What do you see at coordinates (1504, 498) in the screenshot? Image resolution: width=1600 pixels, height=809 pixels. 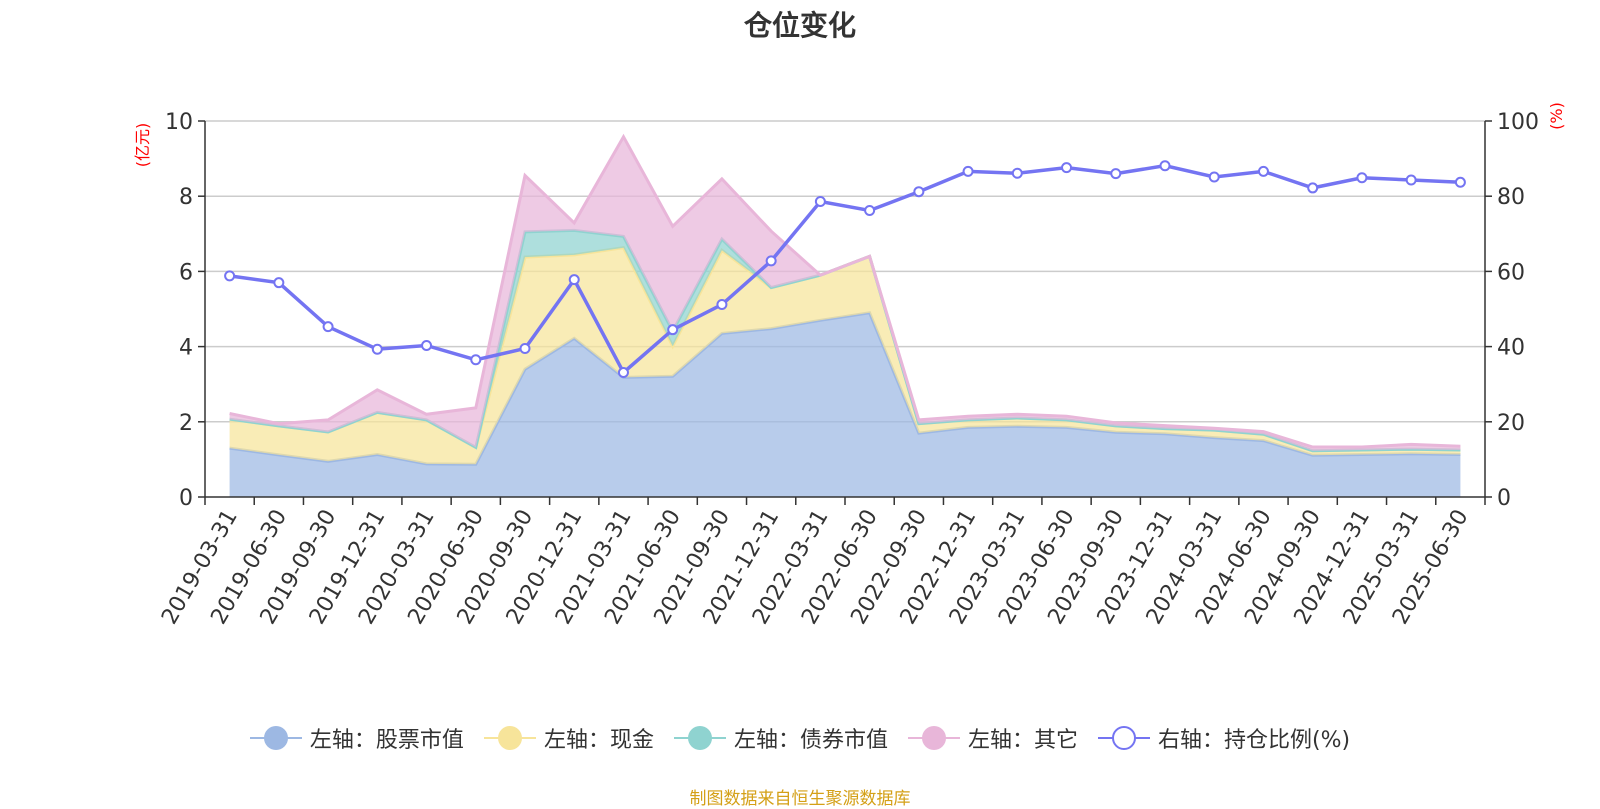 I see `right-tick-label: 0` at bounding box center [1504, 498].